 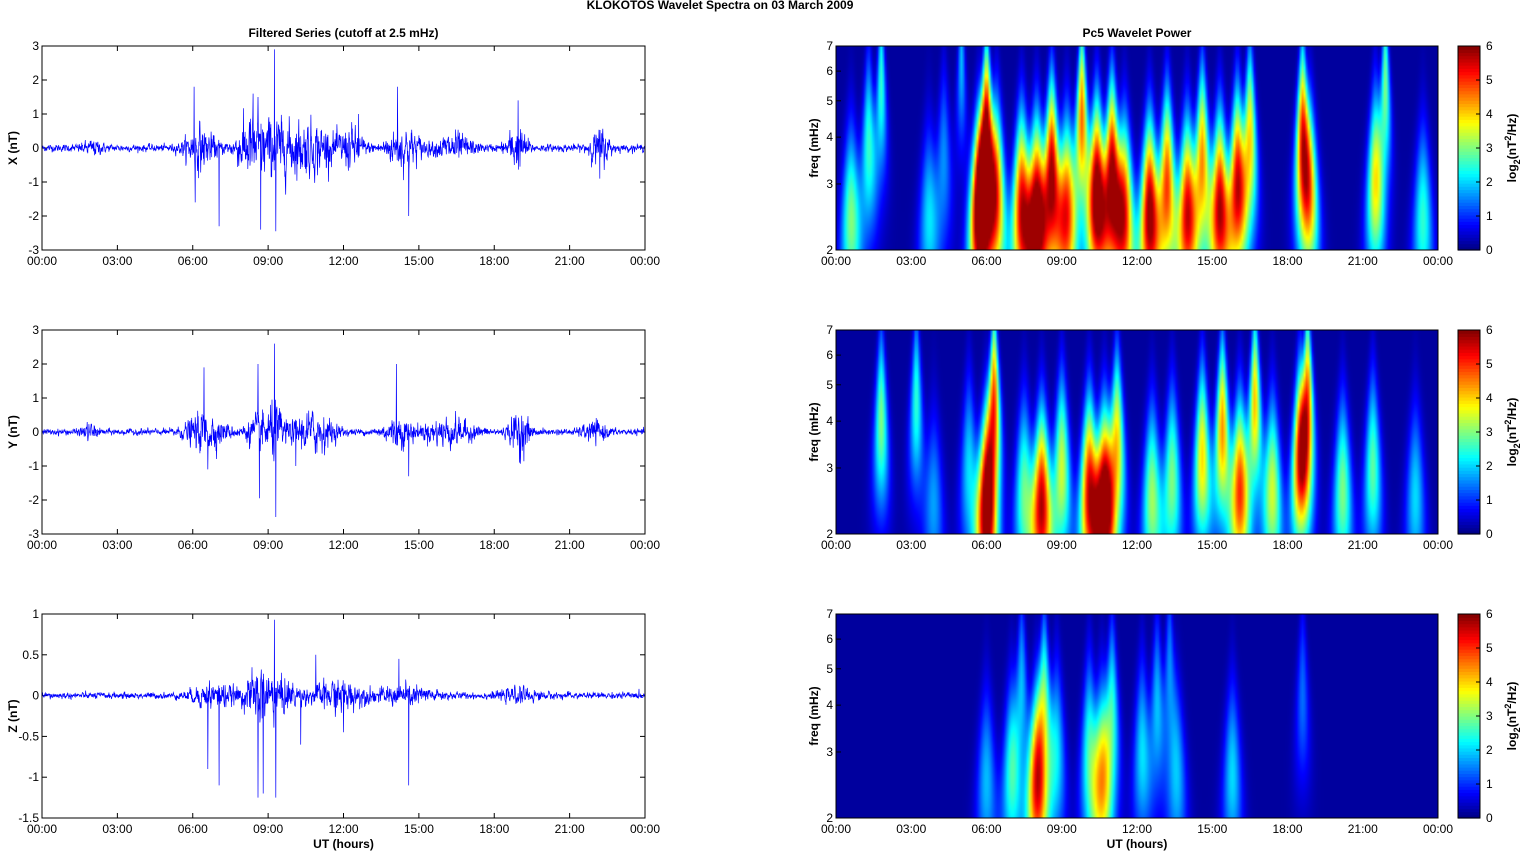 I want to click on y-tick-label: 6, so click(x=829, y=355).